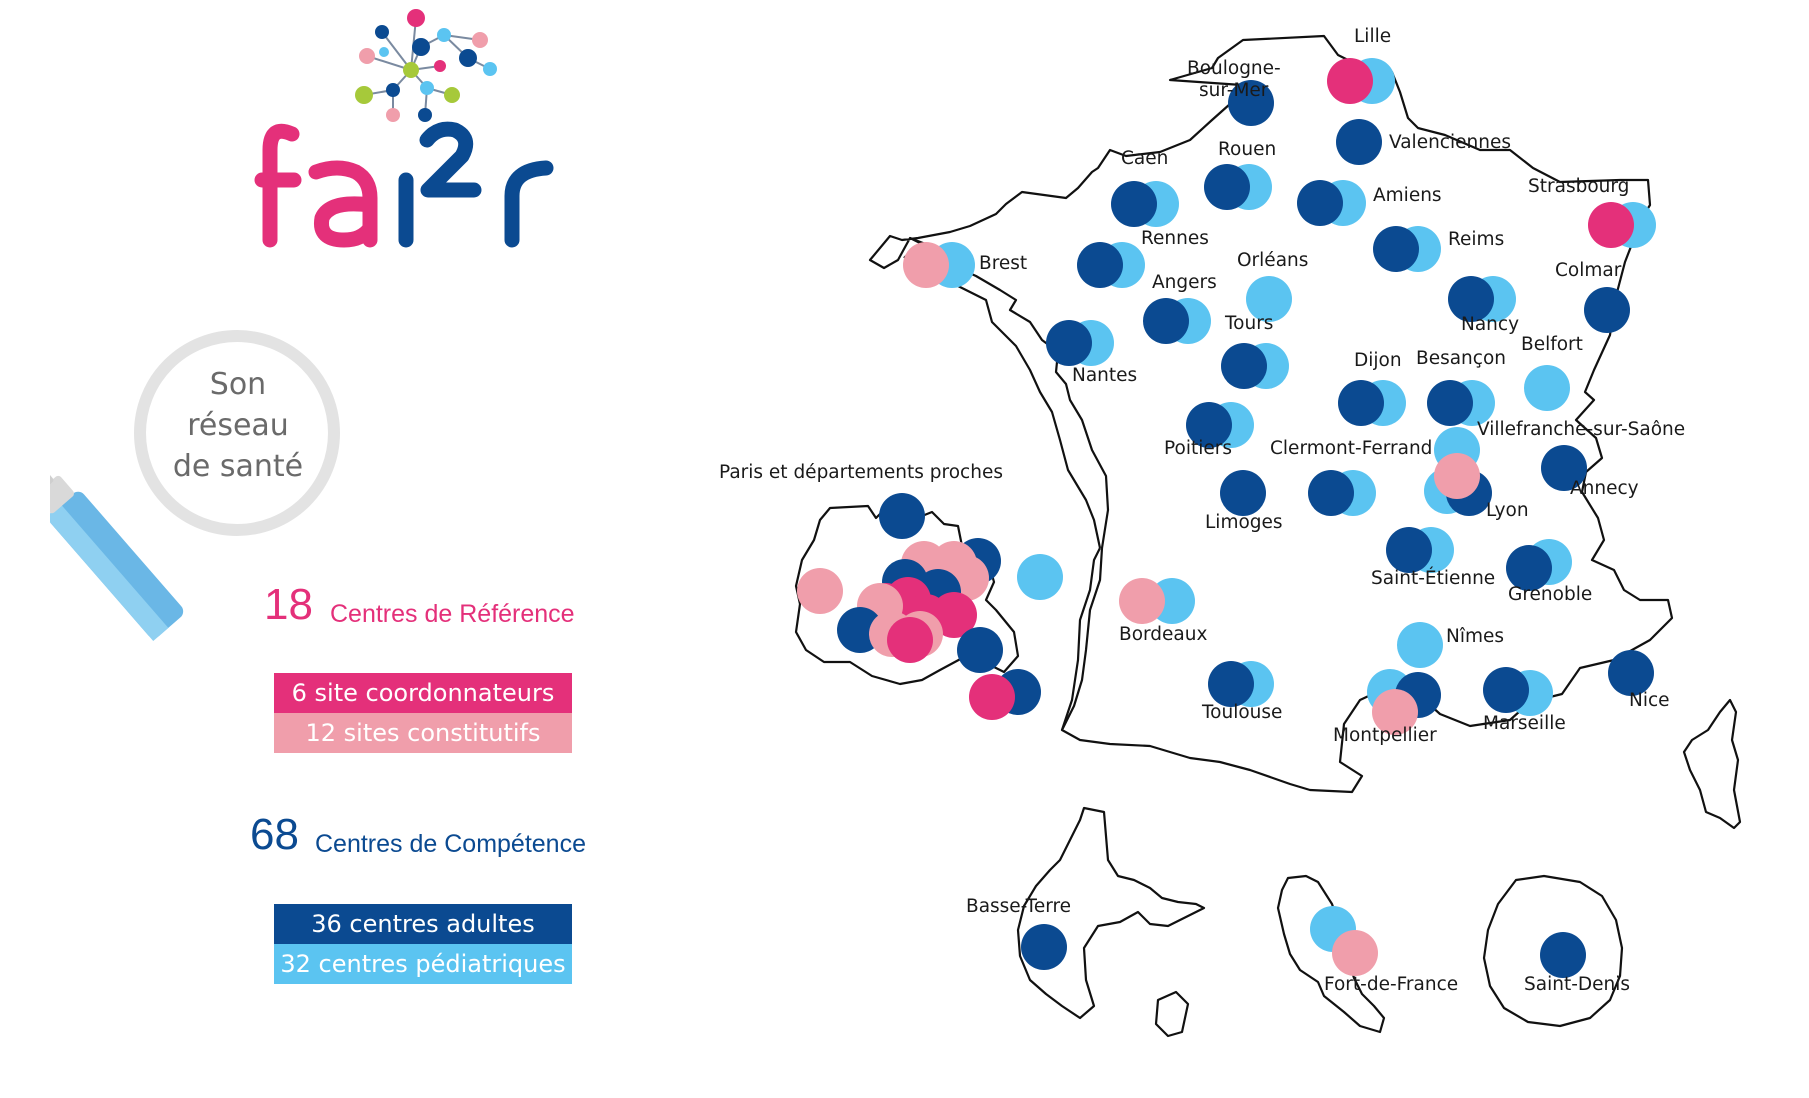  What do you see at coordinates (426, 65) in the screenshot?
I see `logo-network-icon` at bounding box center [426, 65].